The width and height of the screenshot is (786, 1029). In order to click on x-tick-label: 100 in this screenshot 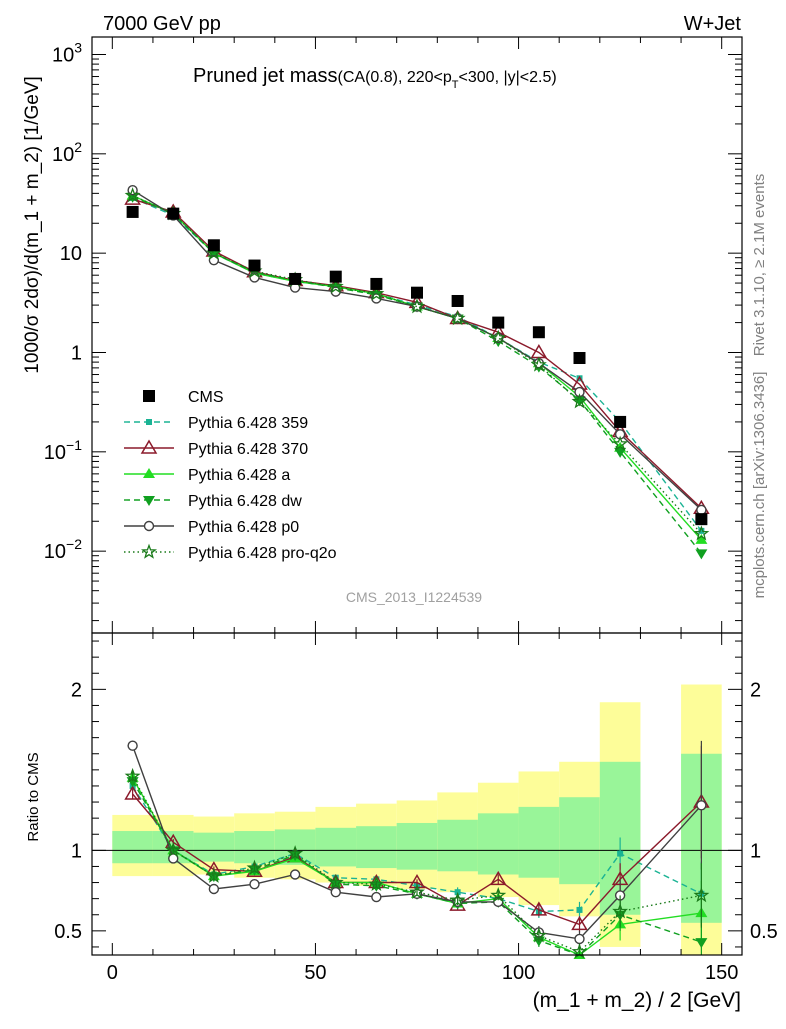, I will do `click(518, 973)`.